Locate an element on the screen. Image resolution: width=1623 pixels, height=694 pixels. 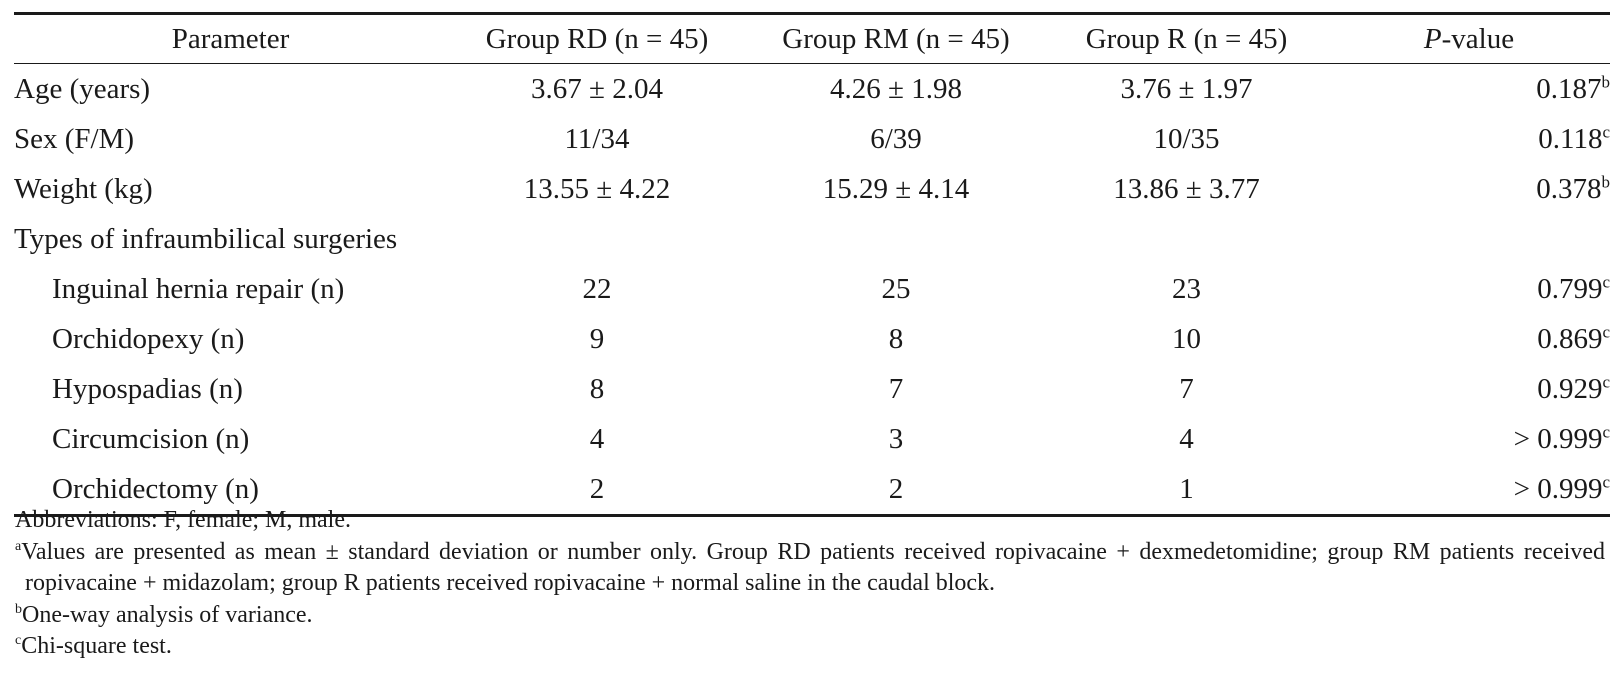
cell-group-rd: 13.55 ± 4.22 is located at coordinates (597, 188).